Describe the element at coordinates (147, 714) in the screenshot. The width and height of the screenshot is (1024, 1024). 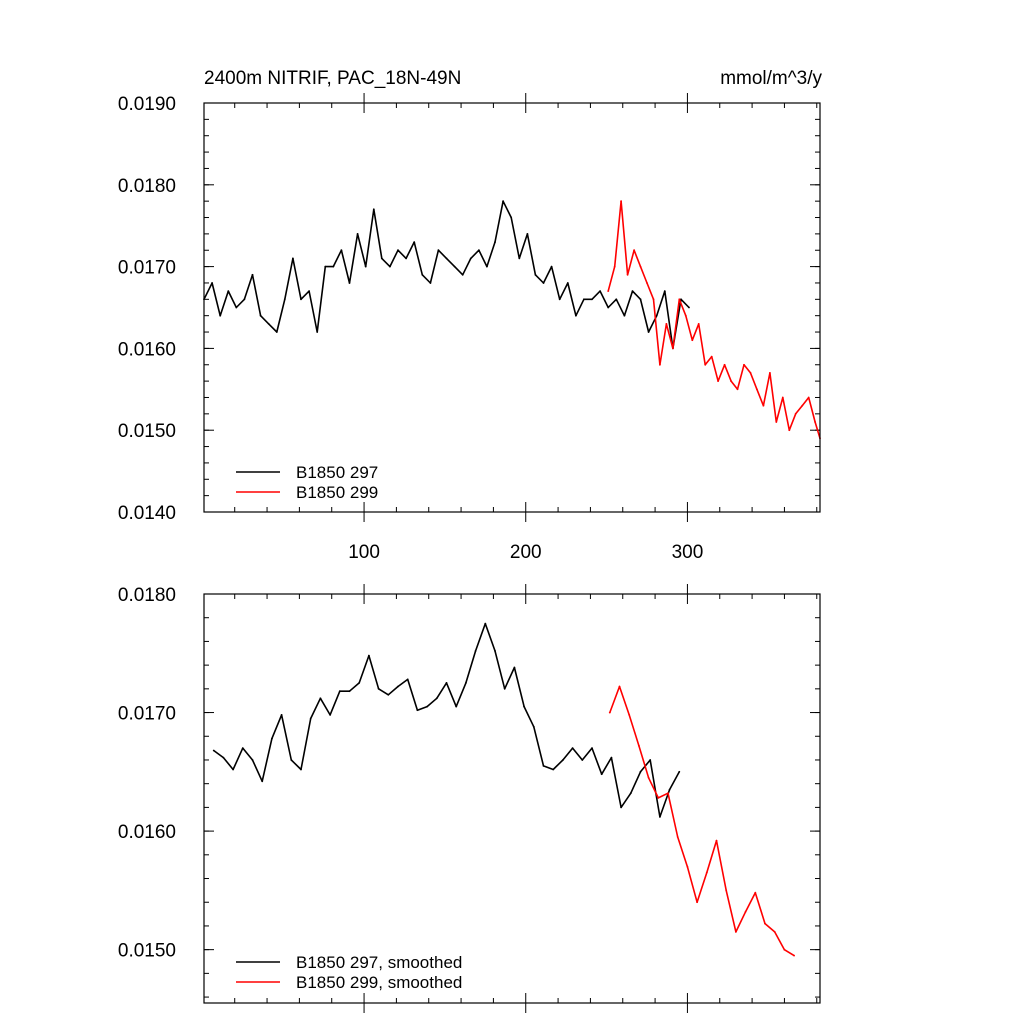
I see `y-tick-label-bottom: 0.0170` at that location.